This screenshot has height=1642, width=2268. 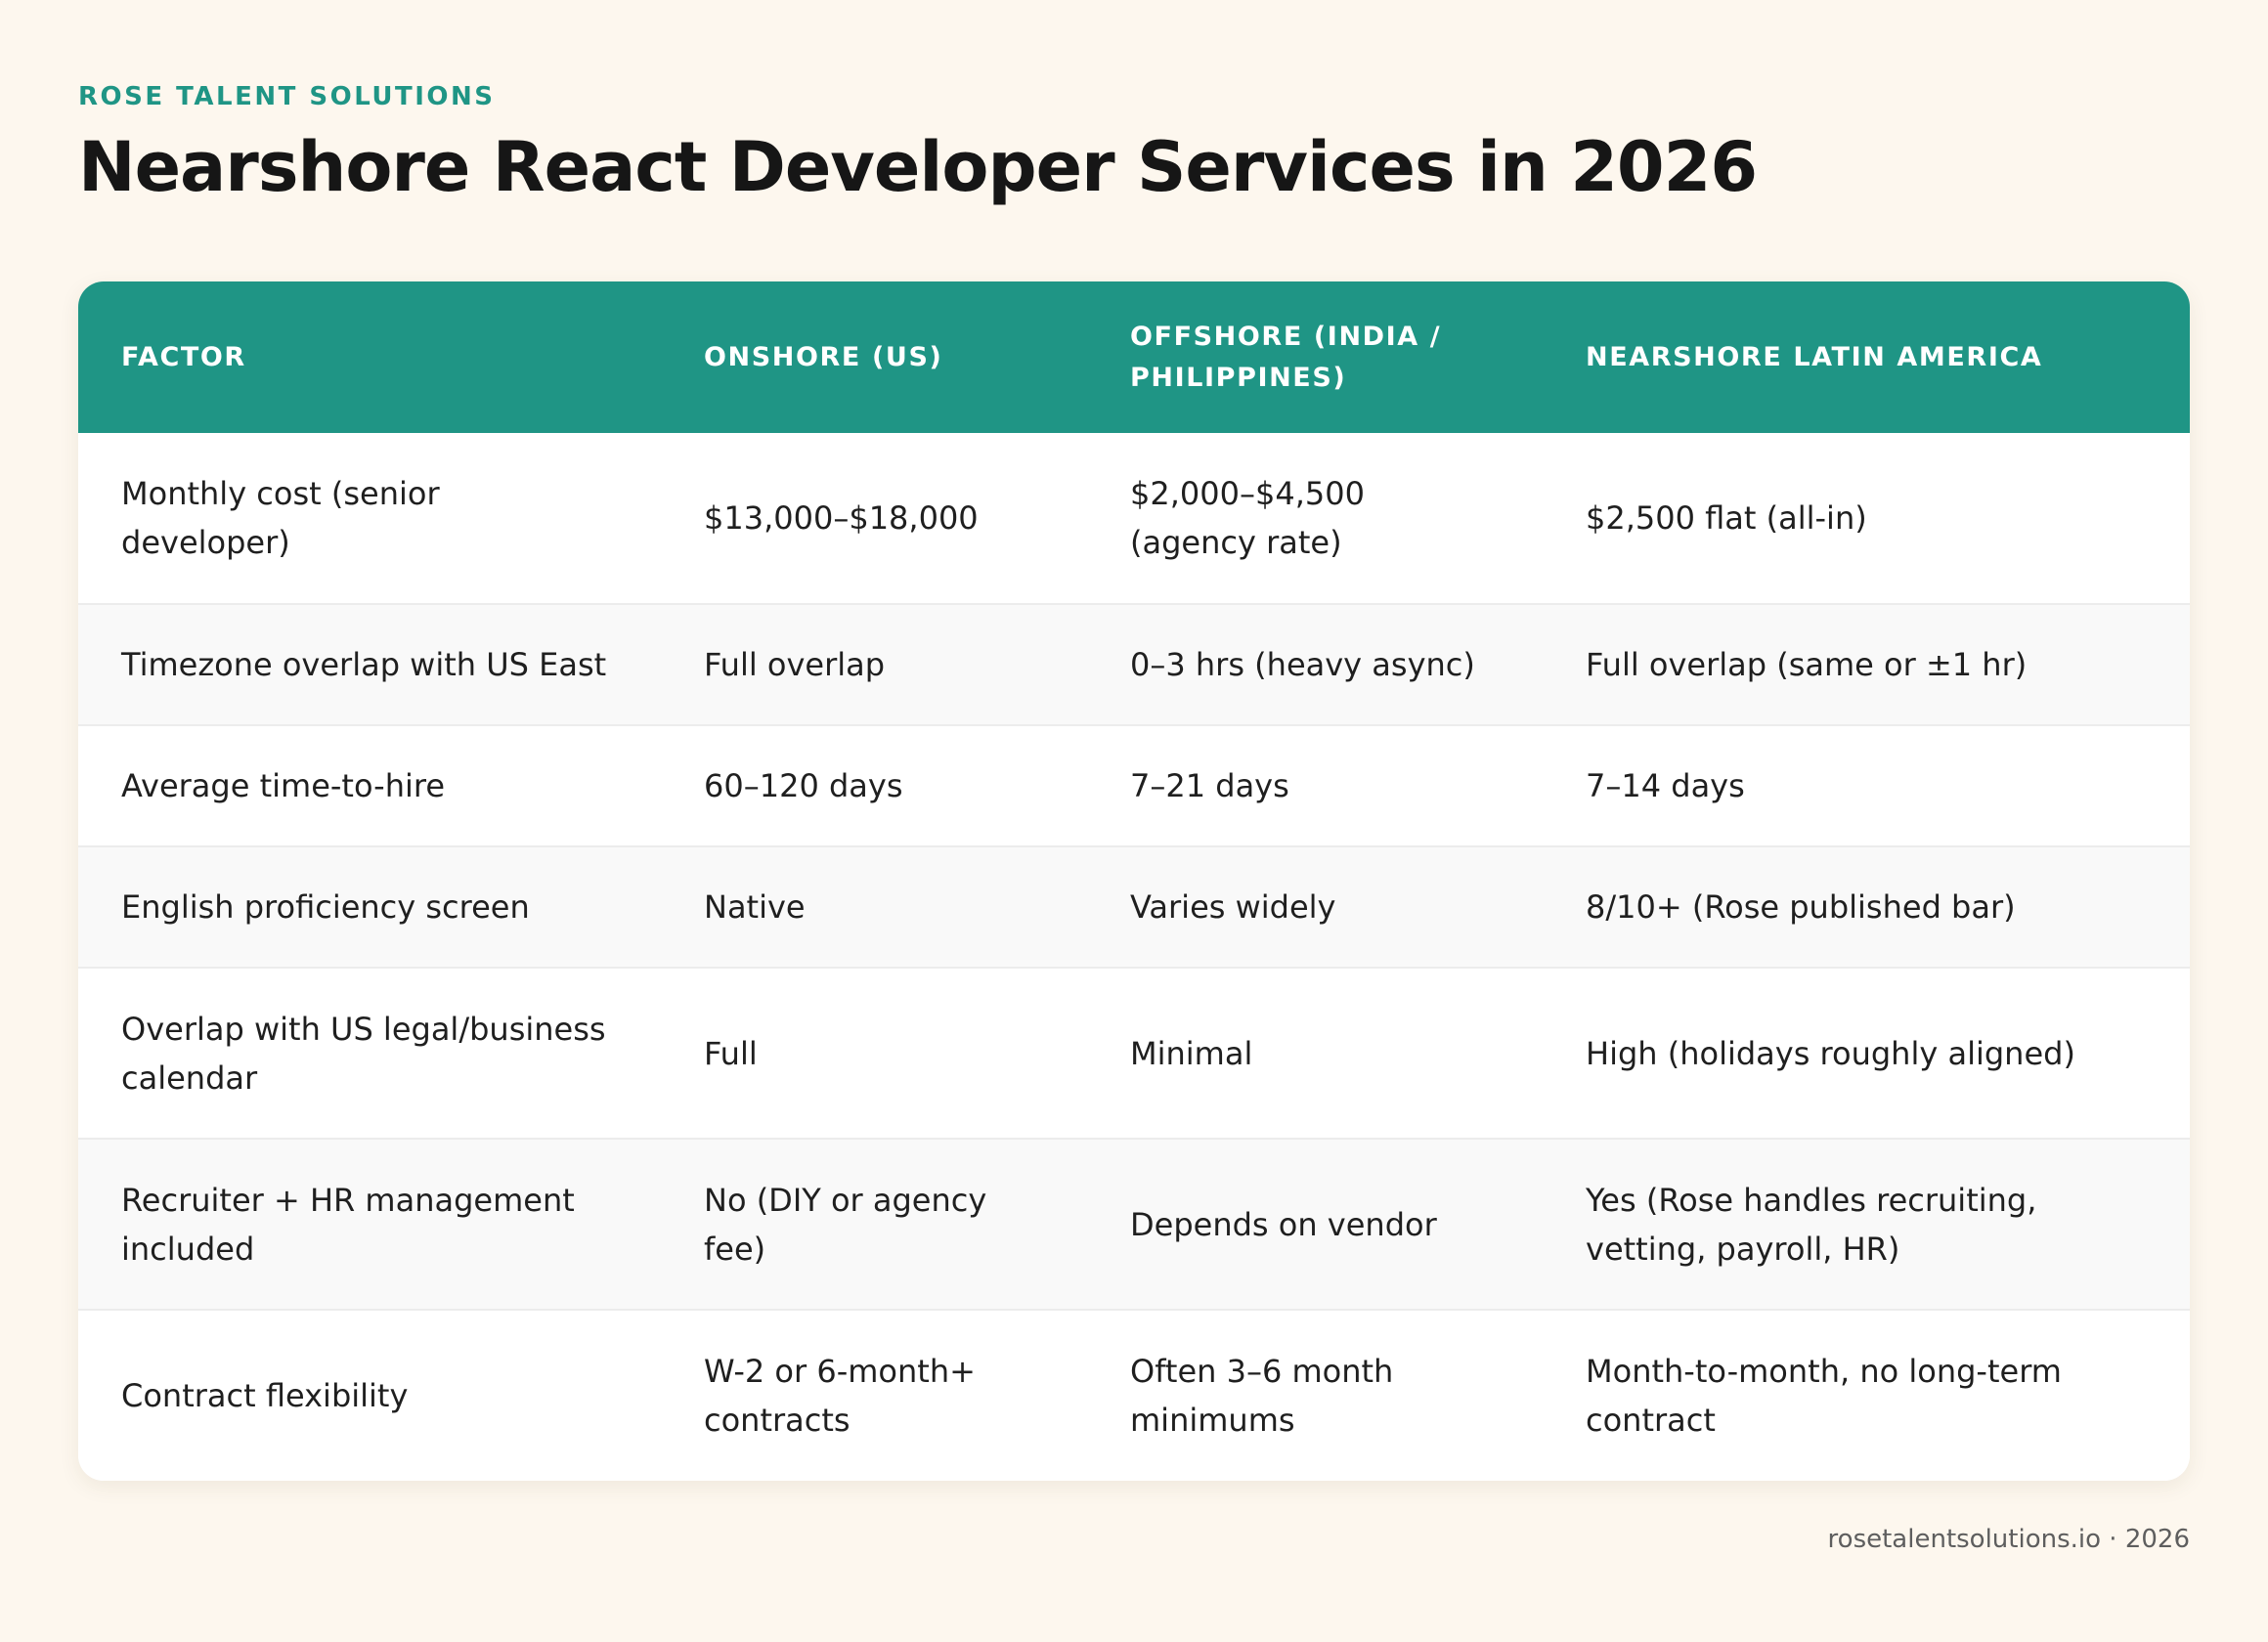 I want to click on table-cell-onshore: Native, so click(x=874, y=906).